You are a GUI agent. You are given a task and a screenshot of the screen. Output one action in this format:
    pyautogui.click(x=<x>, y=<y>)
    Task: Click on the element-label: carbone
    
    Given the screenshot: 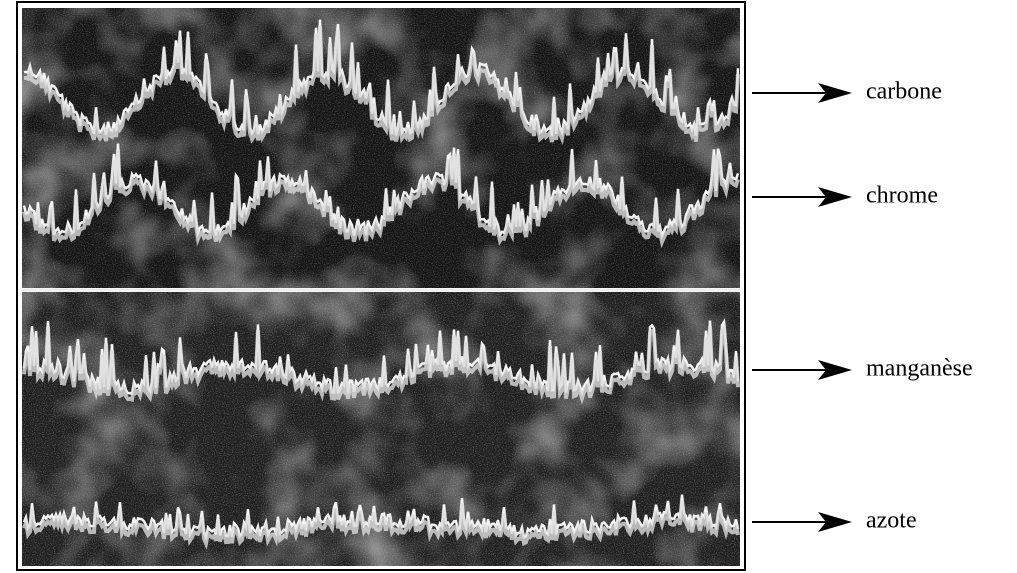 What is the action you would take?
    pyautogui.click(x=904, y=92)
    